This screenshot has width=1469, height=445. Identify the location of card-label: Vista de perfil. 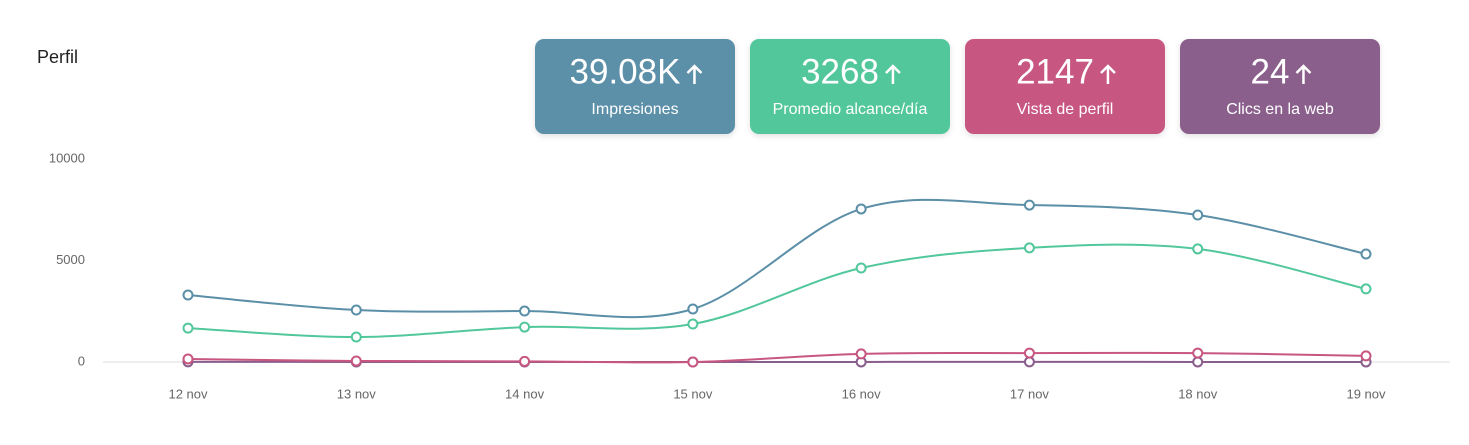
(1065, 109).